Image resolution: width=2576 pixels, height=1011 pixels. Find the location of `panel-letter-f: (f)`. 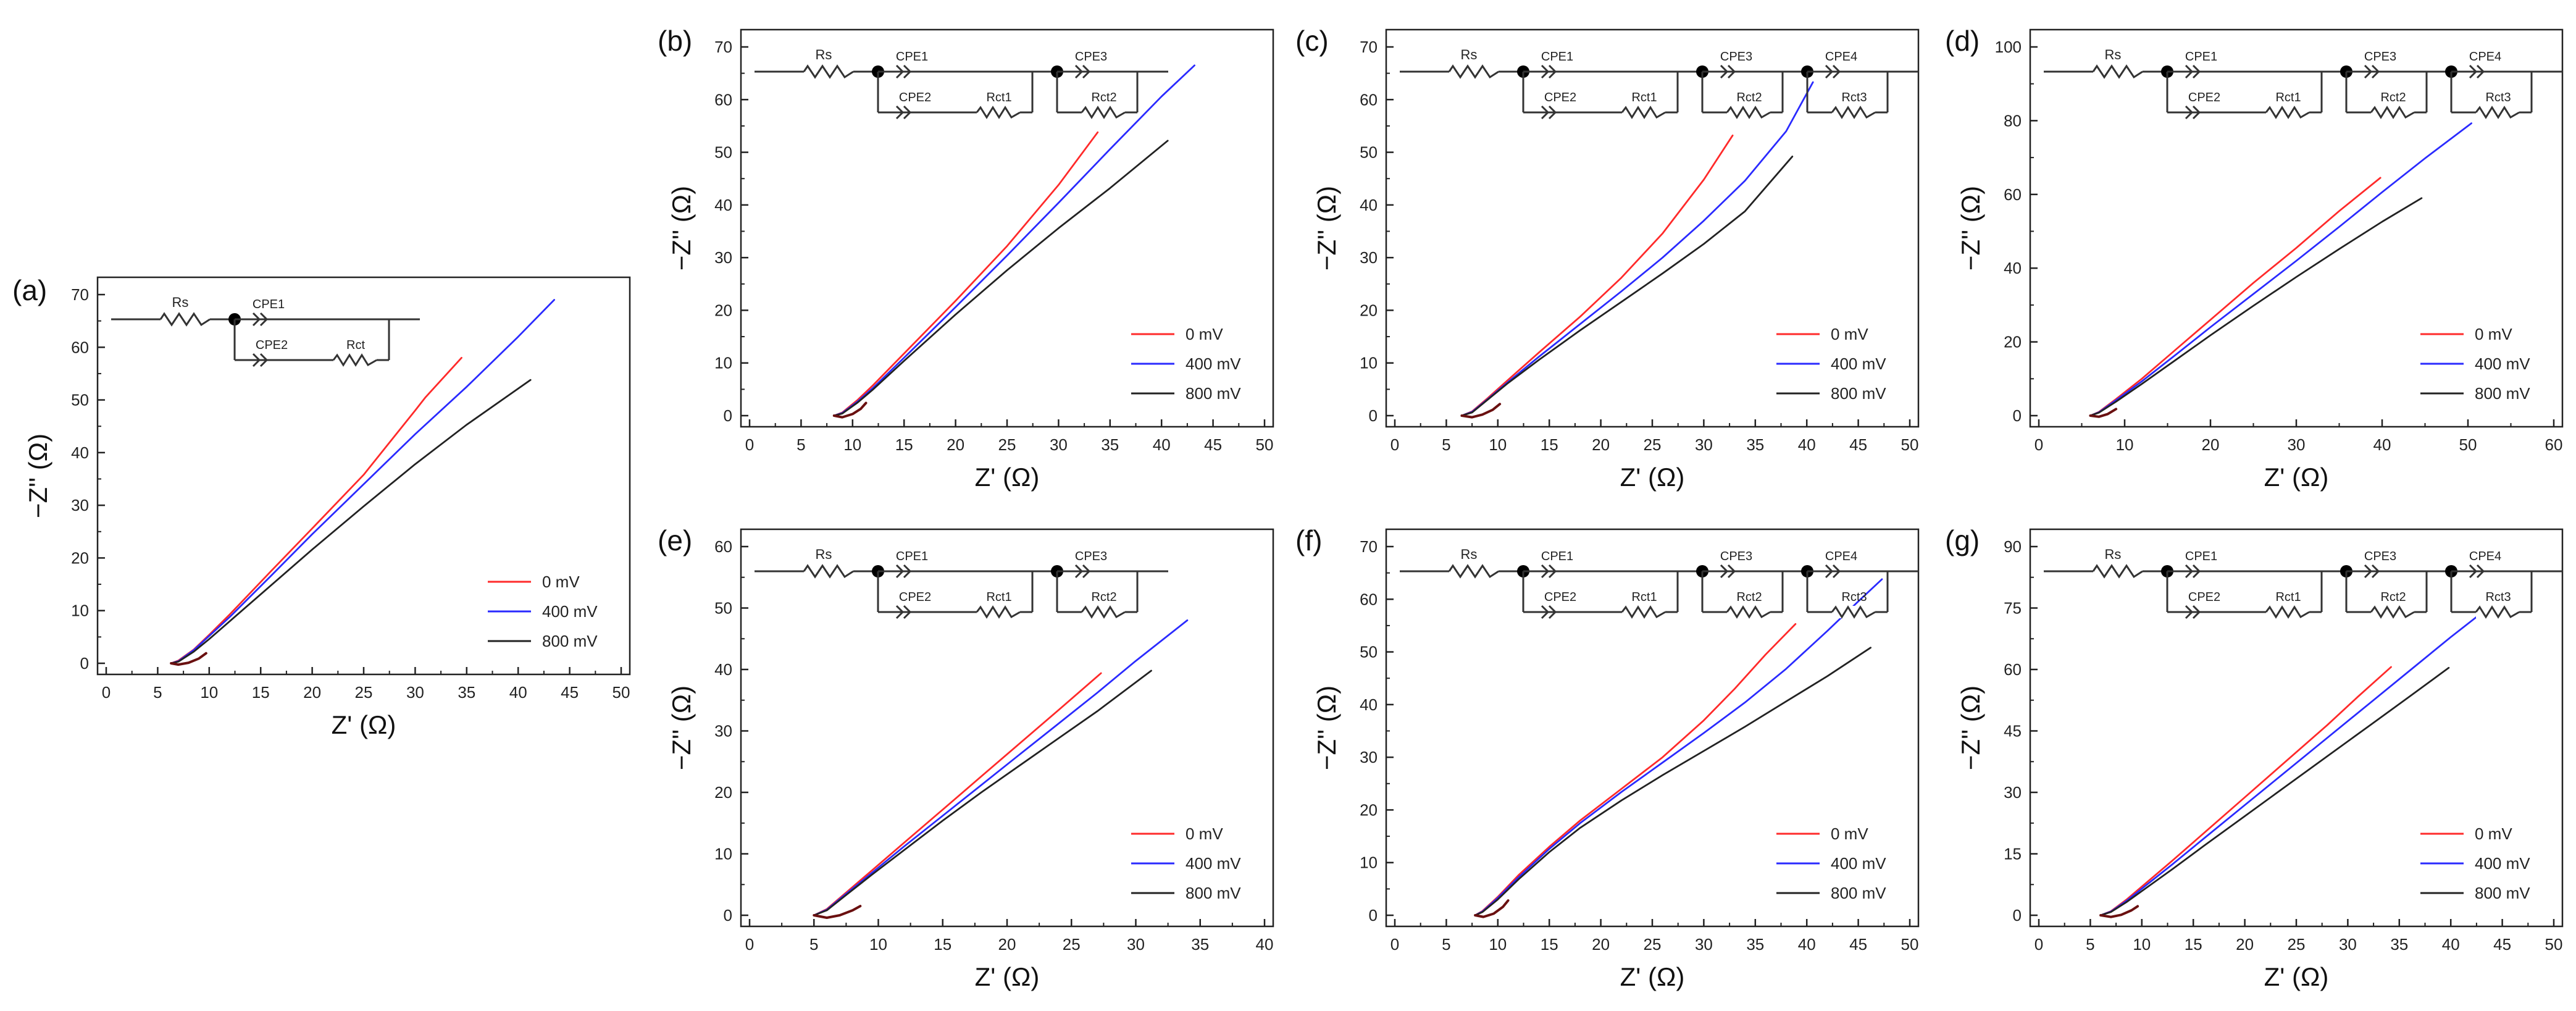

panel-letter-f: (f) is located at coordinates (1309, 540).